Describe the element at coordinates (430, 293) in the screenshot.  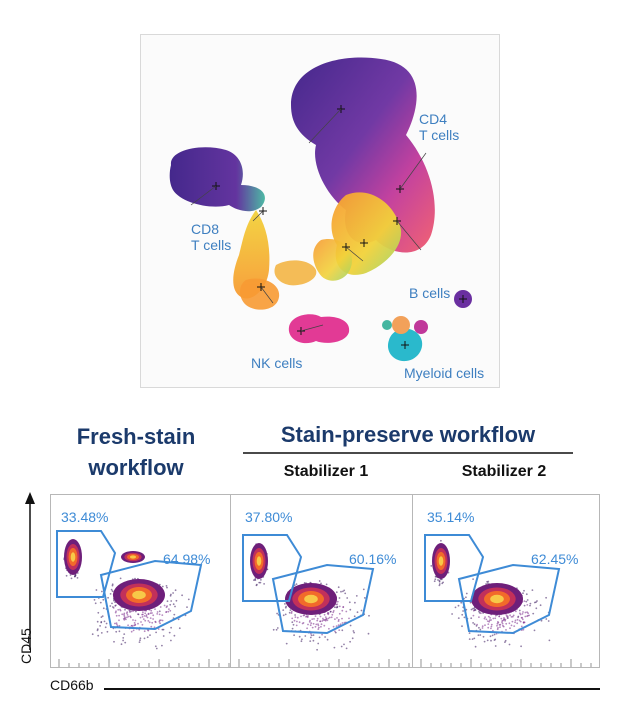
I see `b-cells-label: B cells` at that location.